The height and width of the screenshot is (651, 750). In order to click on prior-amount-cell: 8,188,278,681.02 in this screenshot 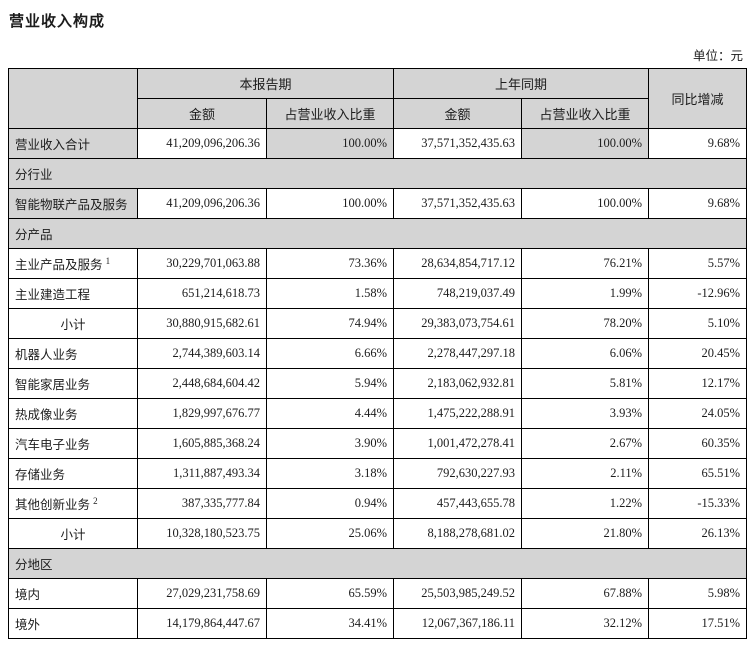, I will do `click(458, 533)`.